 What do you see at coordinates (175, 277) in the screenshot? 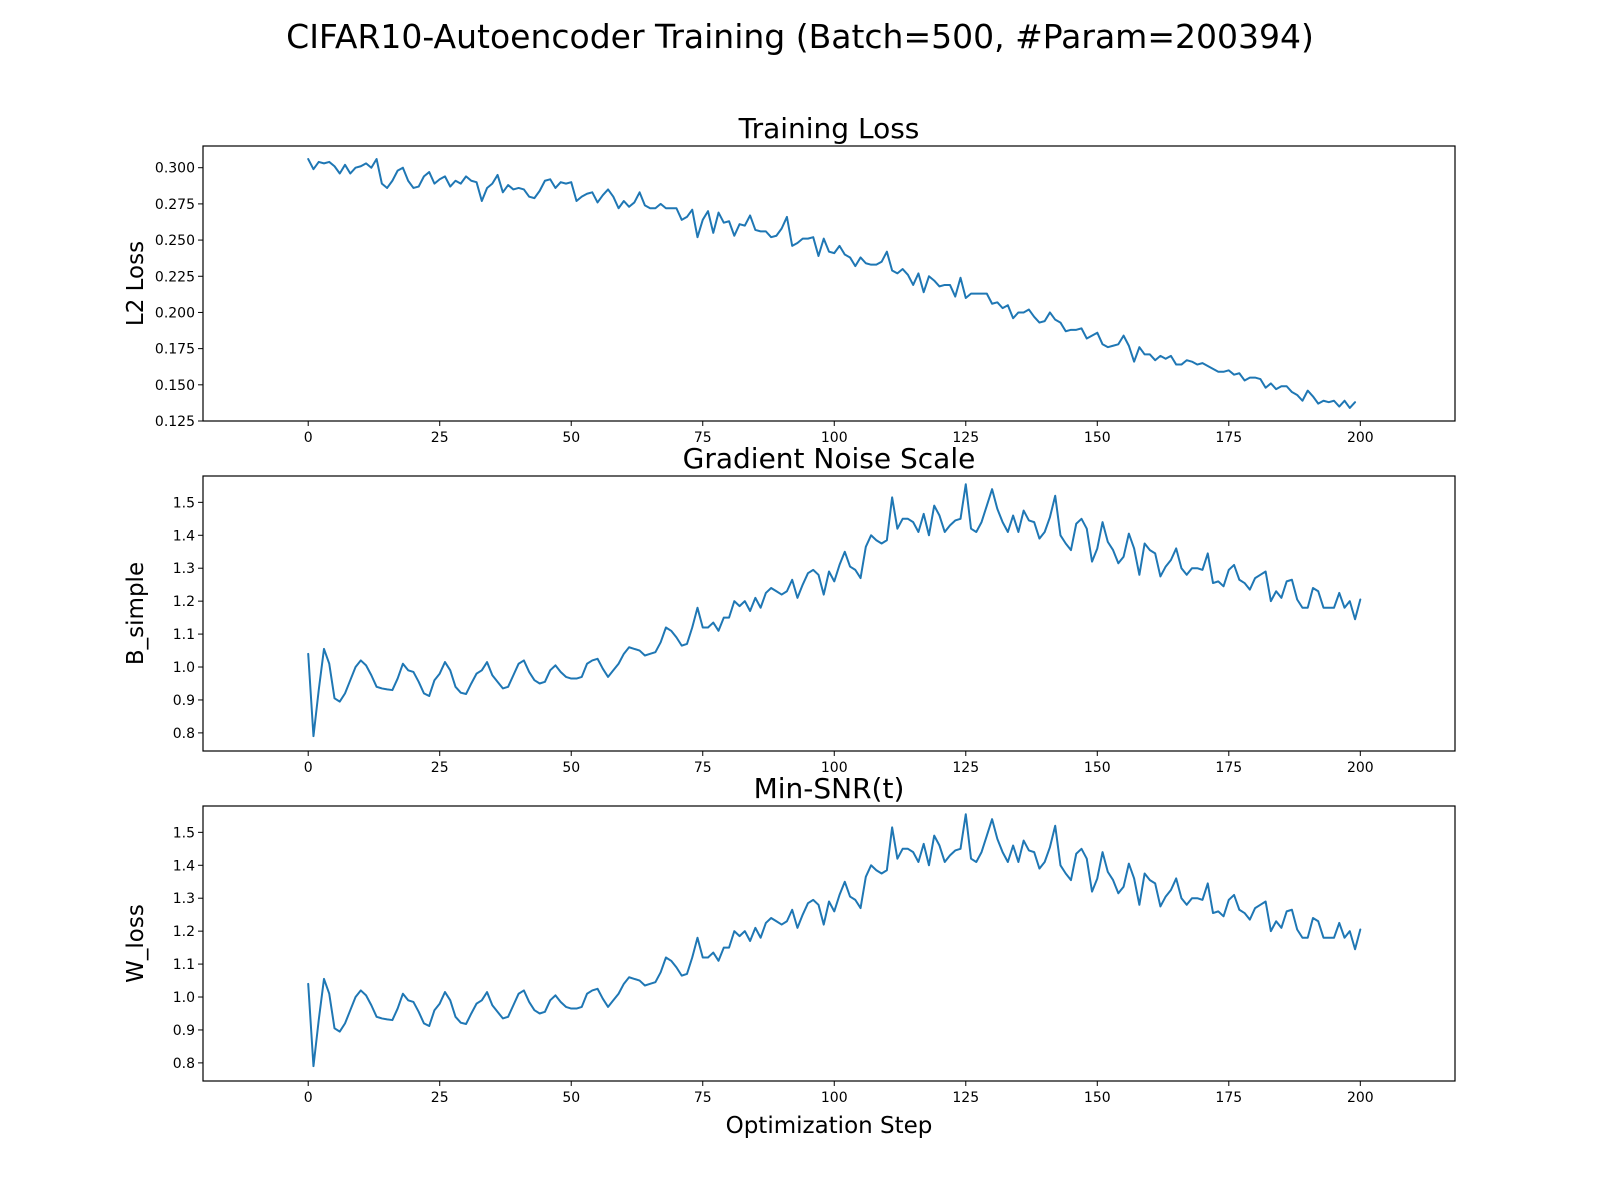
I see `y-tick-label: 0.225` at bounding box center [175, 277].